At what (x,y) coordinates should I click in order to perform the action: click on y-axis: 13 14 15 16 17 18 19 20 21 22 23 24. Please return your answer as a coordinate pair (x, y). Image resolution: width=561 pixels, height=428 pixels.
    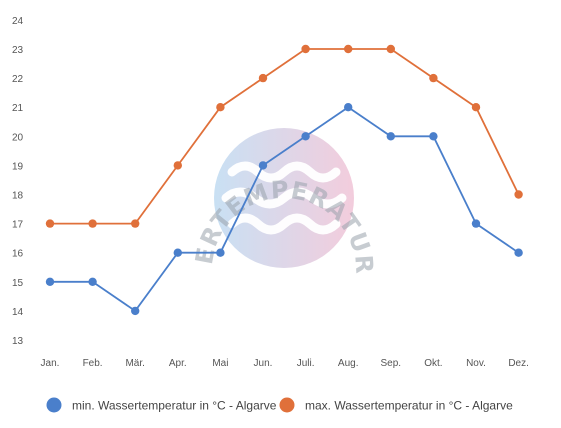
    Looking at the image, I should click on (18, 181).